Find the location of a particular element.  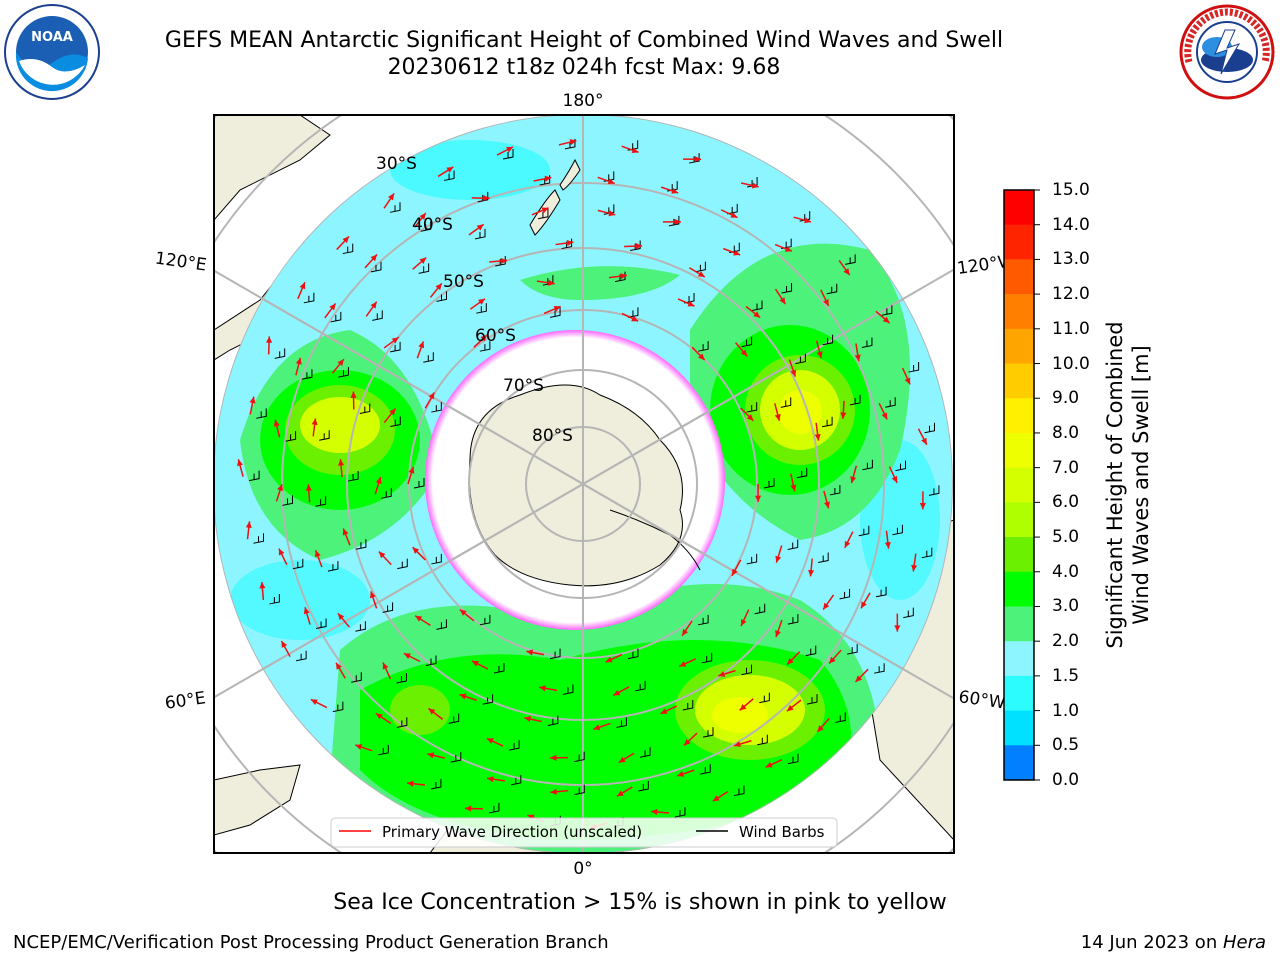

colorbar-tick-label: 11.0 is located at coordinates (1071, 328).